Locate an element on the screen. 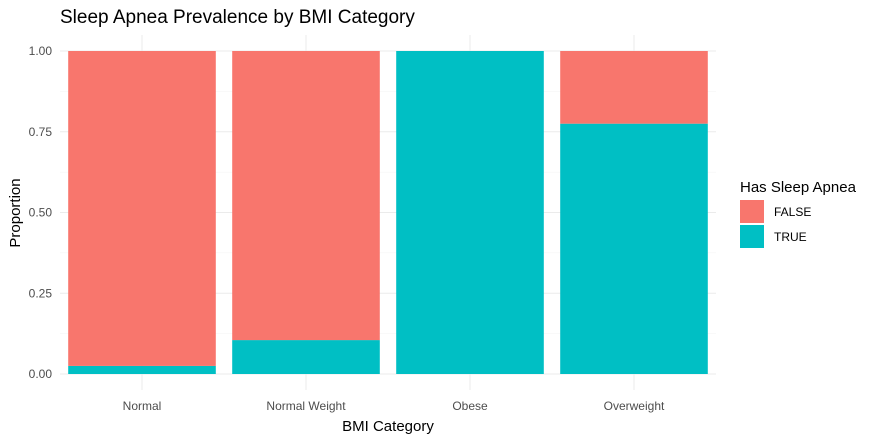  legend-swatch-false is located at coordinates (752, 211).